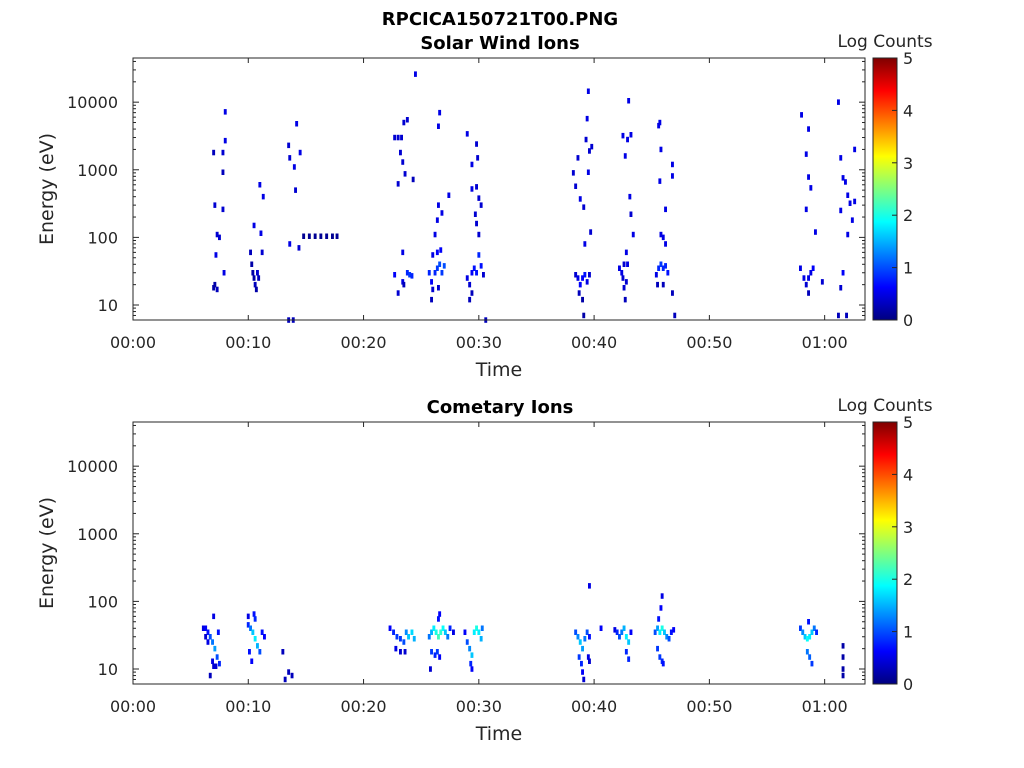 This screenshot has height=768, width=1024. I want to click on x-tick-label: 00:50, so click(709, 706).